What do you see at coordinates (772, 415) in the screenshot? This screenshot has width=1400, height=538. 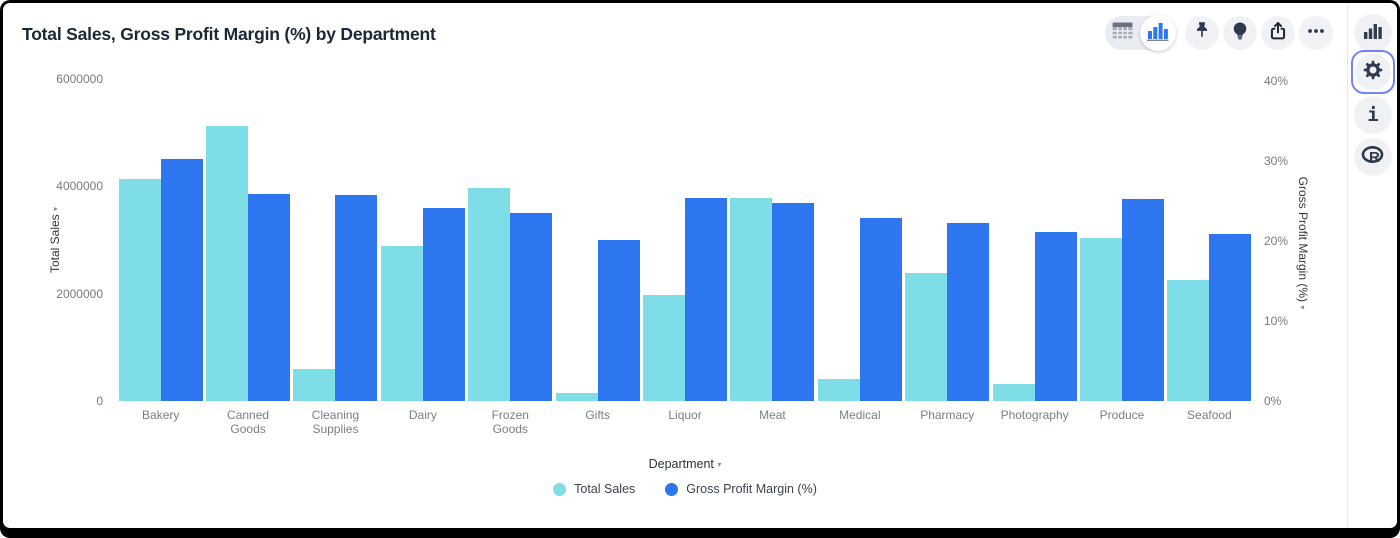 I see `x-tick-label: Meat` at bounding box center [772, 415].